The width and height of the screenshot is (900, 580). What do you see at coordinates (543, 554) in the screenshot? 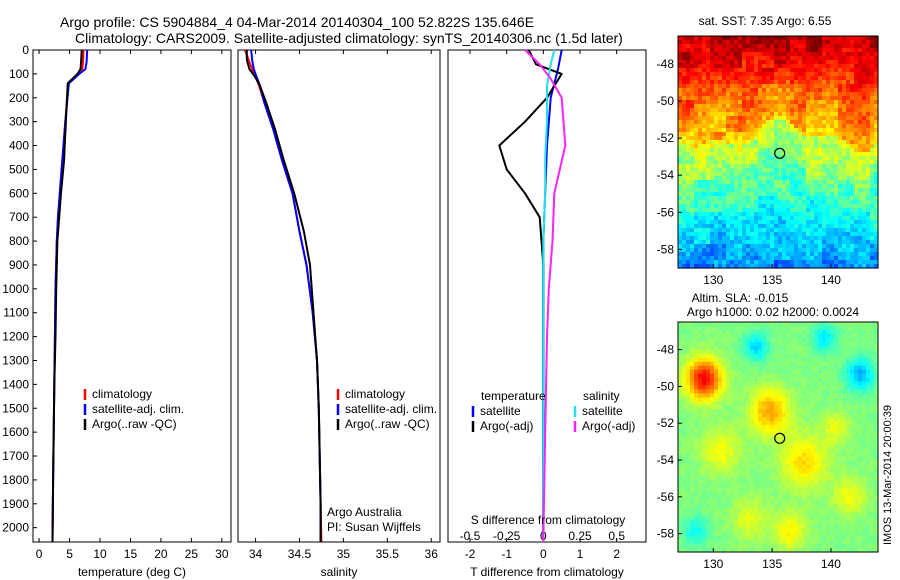
I see `x-tick-label: 0` at bounding box center [543, 554].